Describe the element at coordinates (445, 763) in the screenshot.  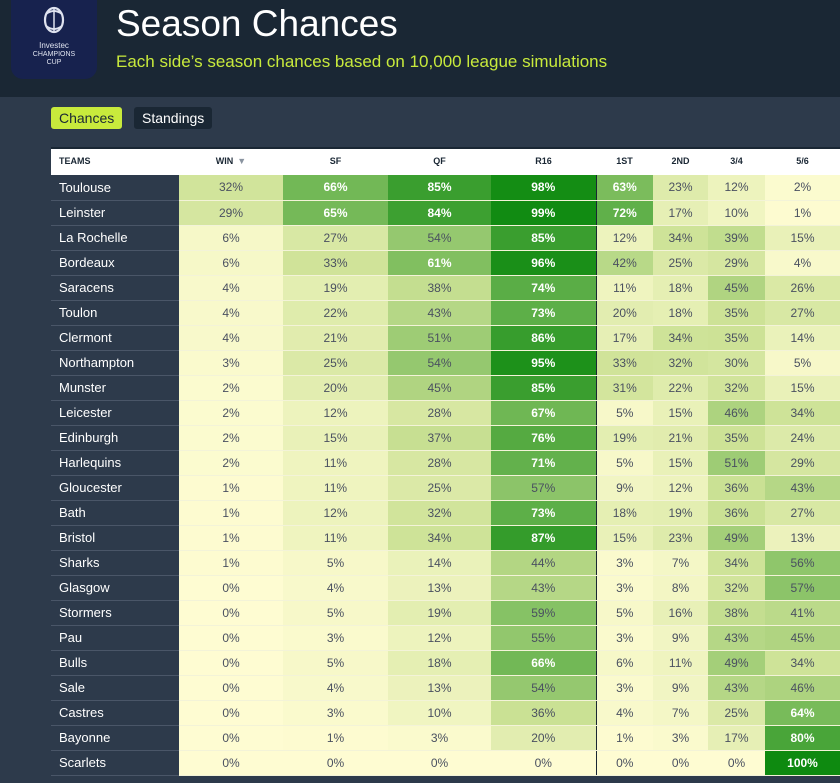
I see `table-row: Scarlets 0% 0% 0% 0% 0% 0% 0% 100%` at that location.